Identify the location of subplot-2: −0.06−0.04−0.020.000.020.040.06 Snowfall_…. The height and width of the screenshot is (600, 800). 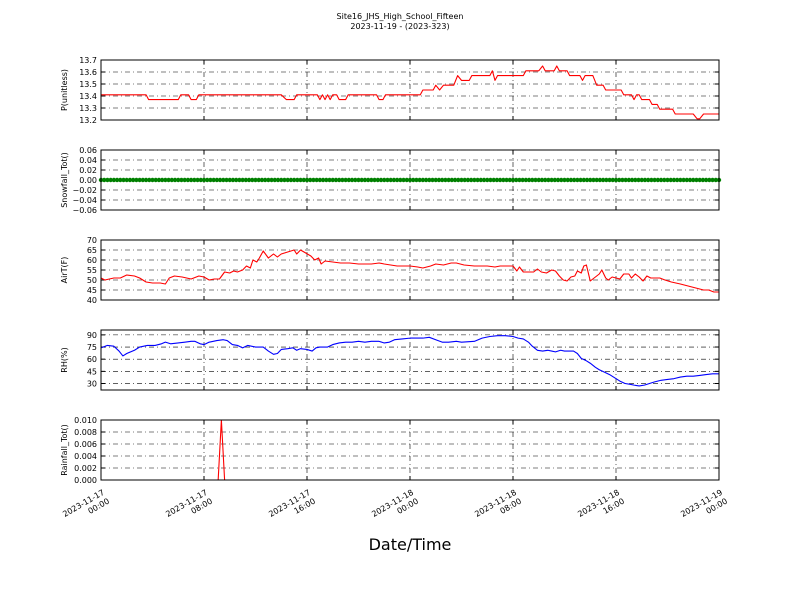
(391, 180).